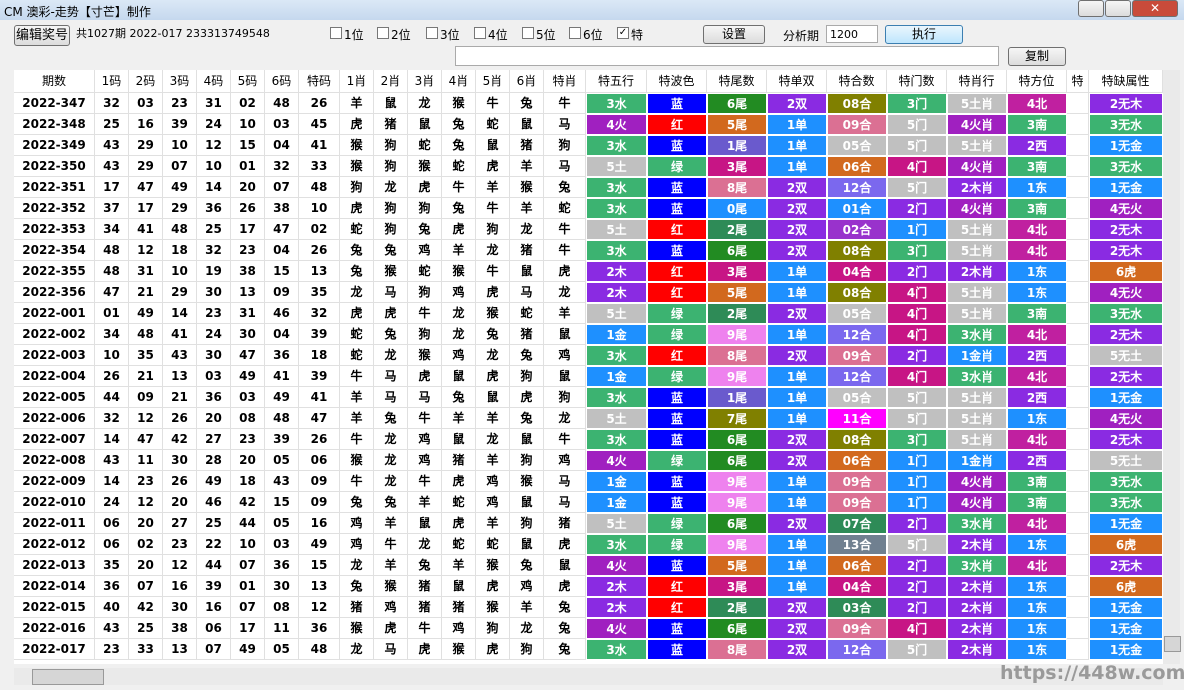 The width and height of the screenshot is (1184, 690). I want to click on table-cell: 47, so click(146, 439).